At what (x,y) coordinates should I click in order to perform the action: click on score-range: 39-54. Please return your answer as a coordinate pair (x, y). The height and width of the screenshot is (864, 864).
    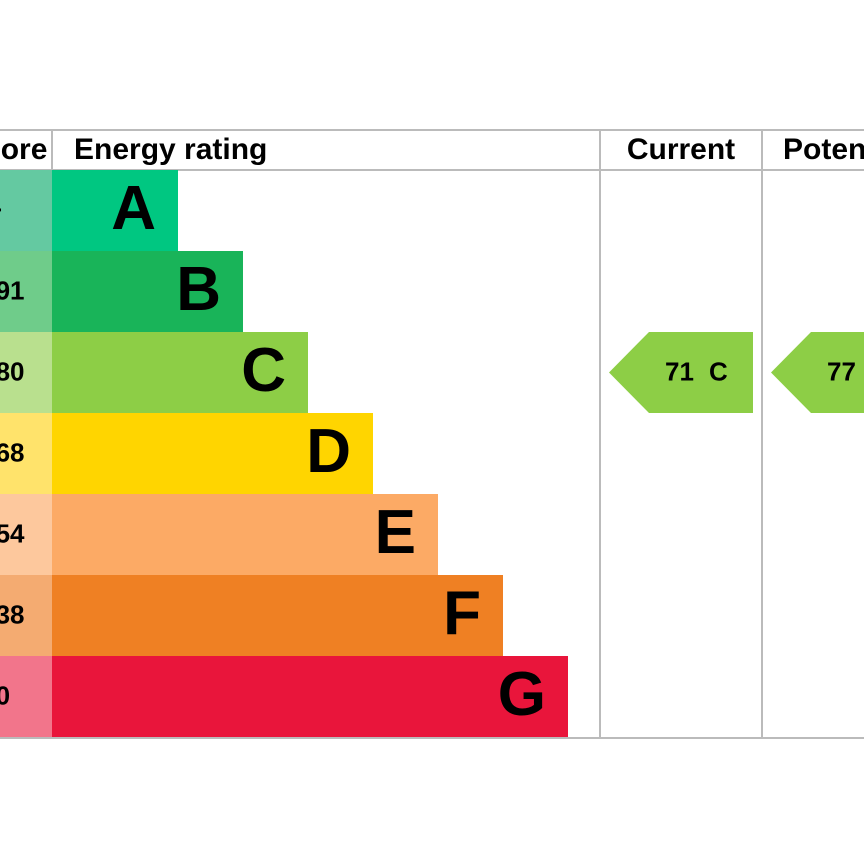
    Looking at the image, I should click on (12, 533).